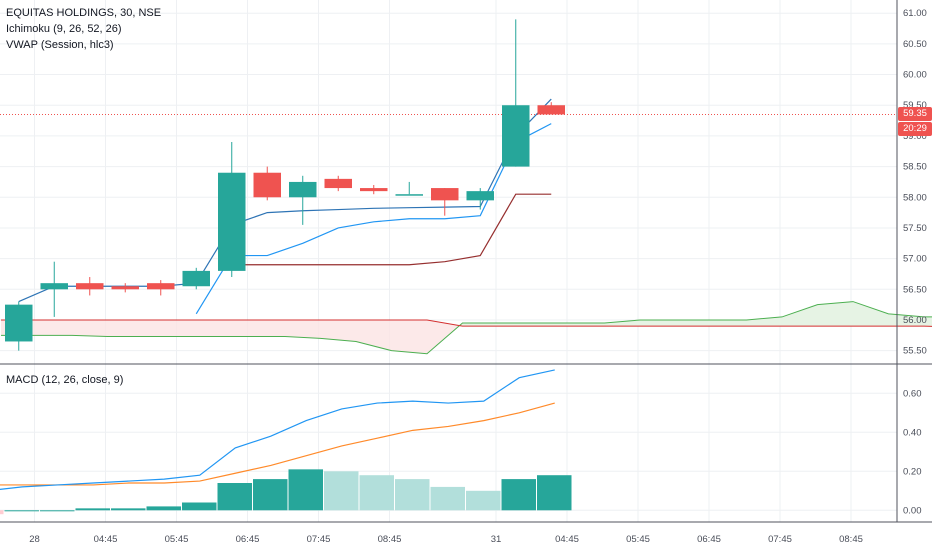 This screenshot has height=550, width=932. I want to click on ichimoku-cloud, so click(466, 328).